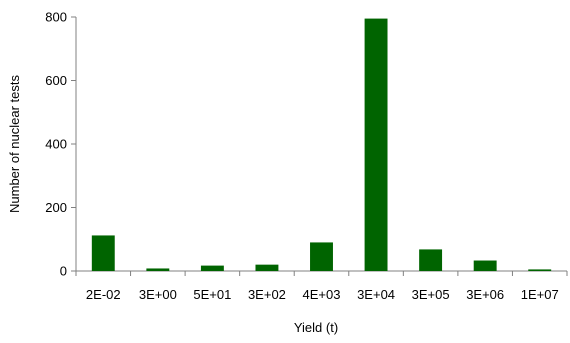 The height and width of the screenshot is (343, 570). What do you see at coordinates (56, 144) in the screenshot?
I see `y-tick-label: 400` at bounding box center [56, 144].